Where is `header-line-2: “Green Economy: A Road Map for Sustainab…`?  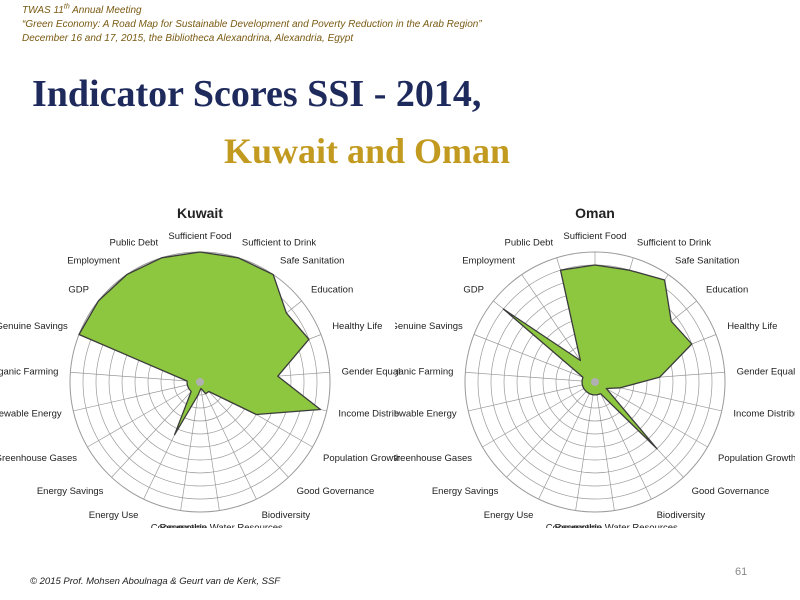 header-line-2: “Green Economy: A Road Map for Sustainab… is located at coordinates (252, 24).